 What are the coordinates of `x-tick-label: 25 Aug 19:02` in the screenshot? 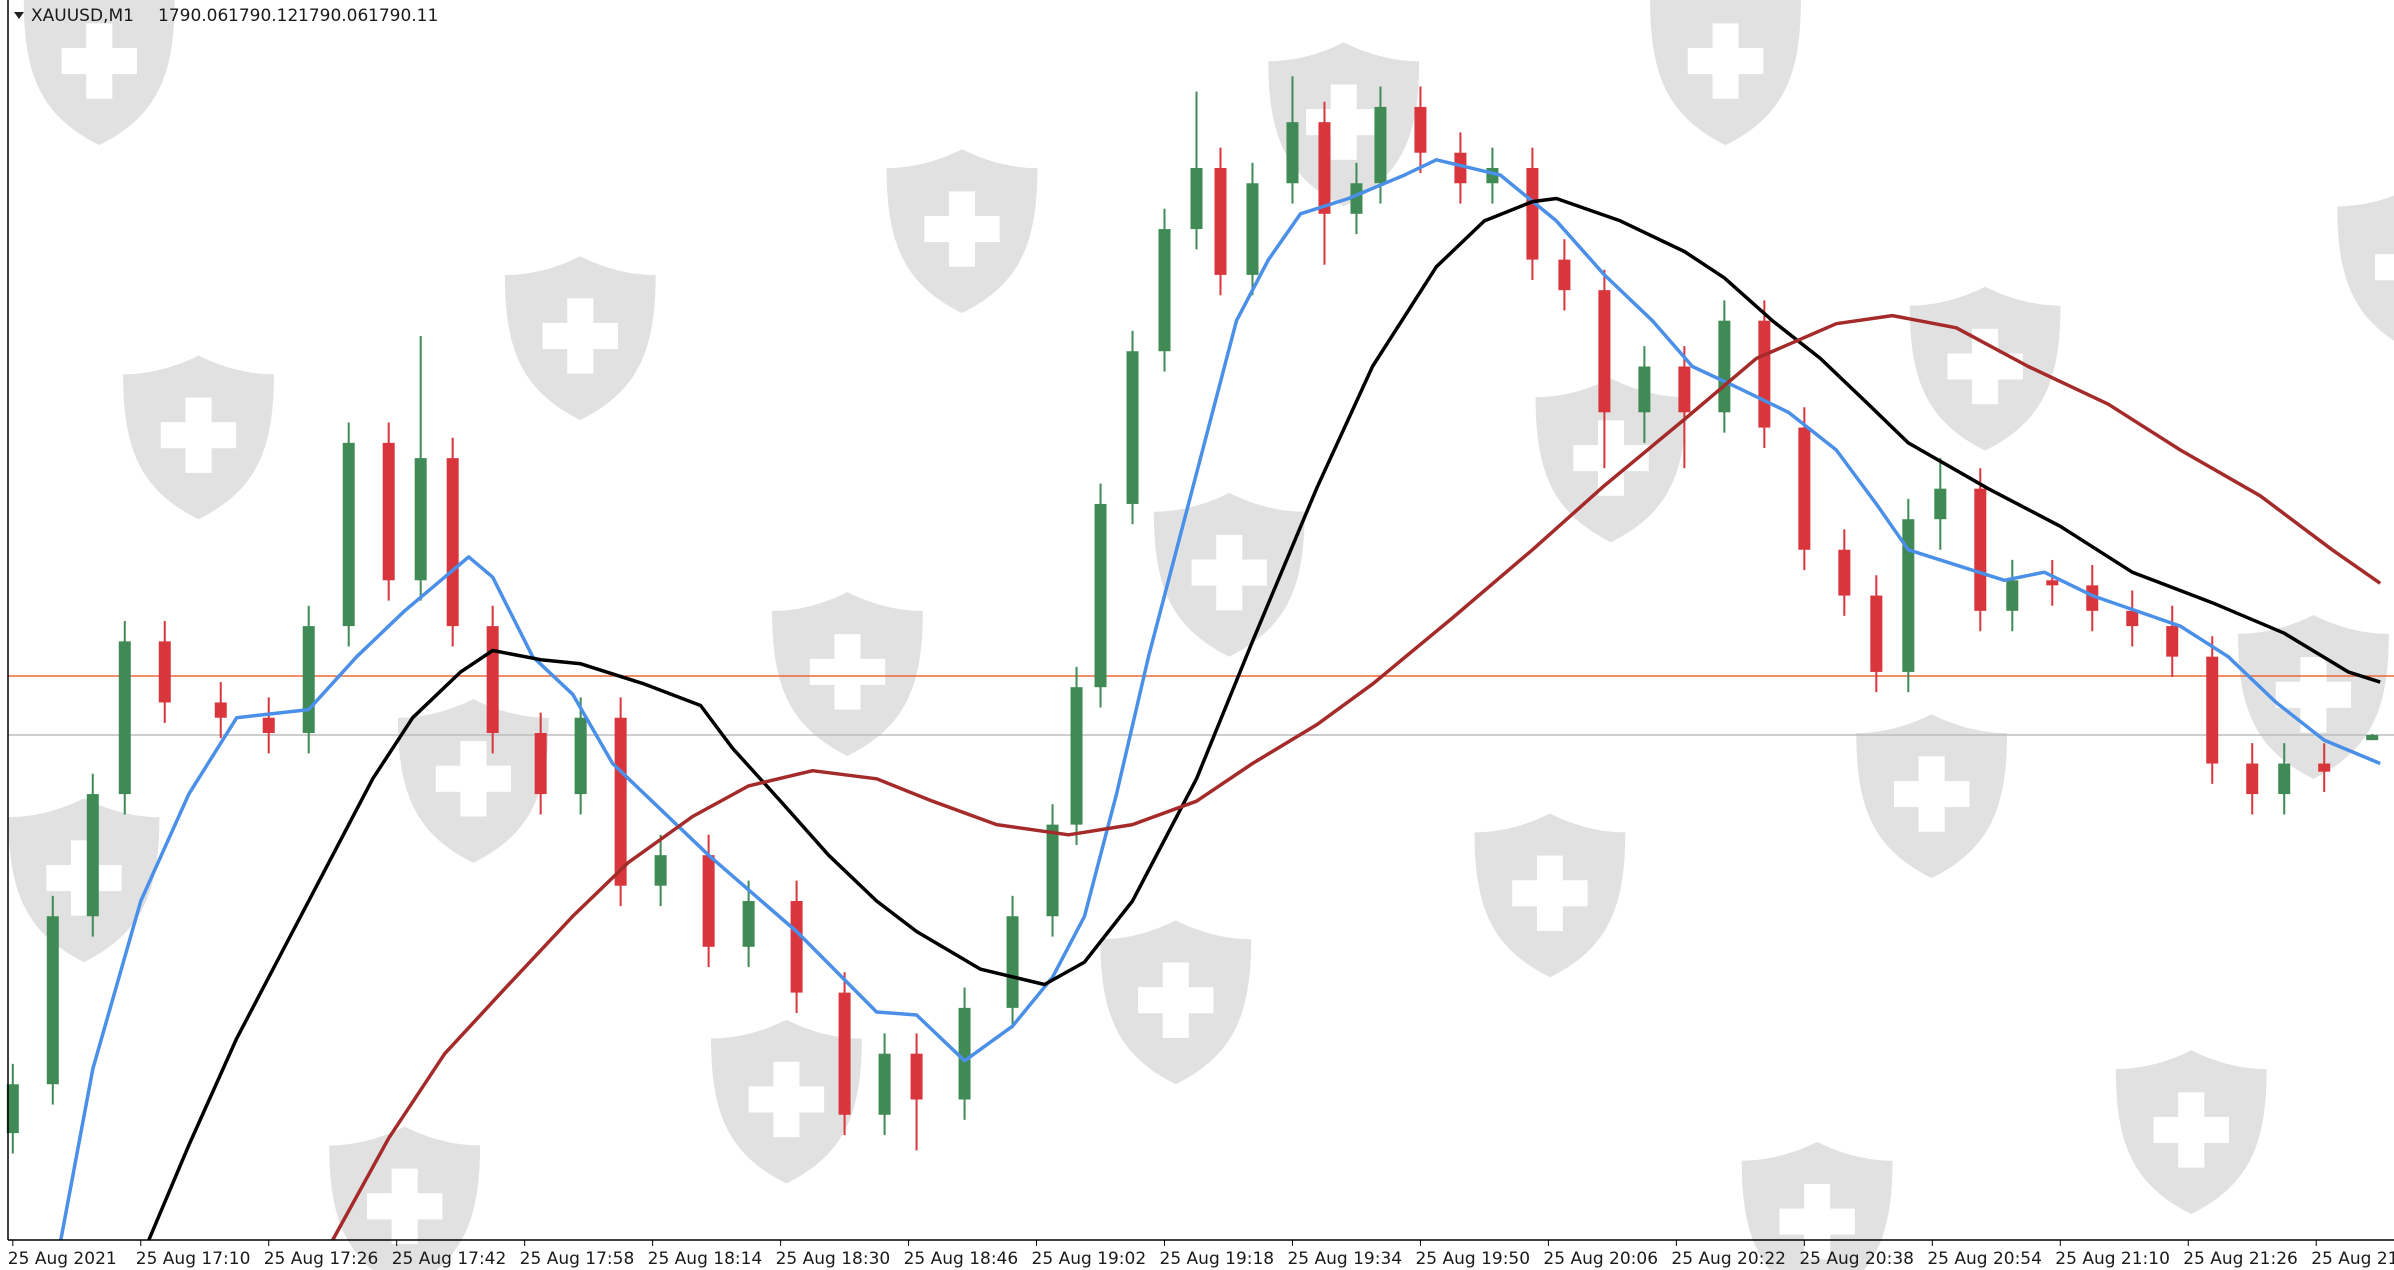 It's located at (1089, 1259).